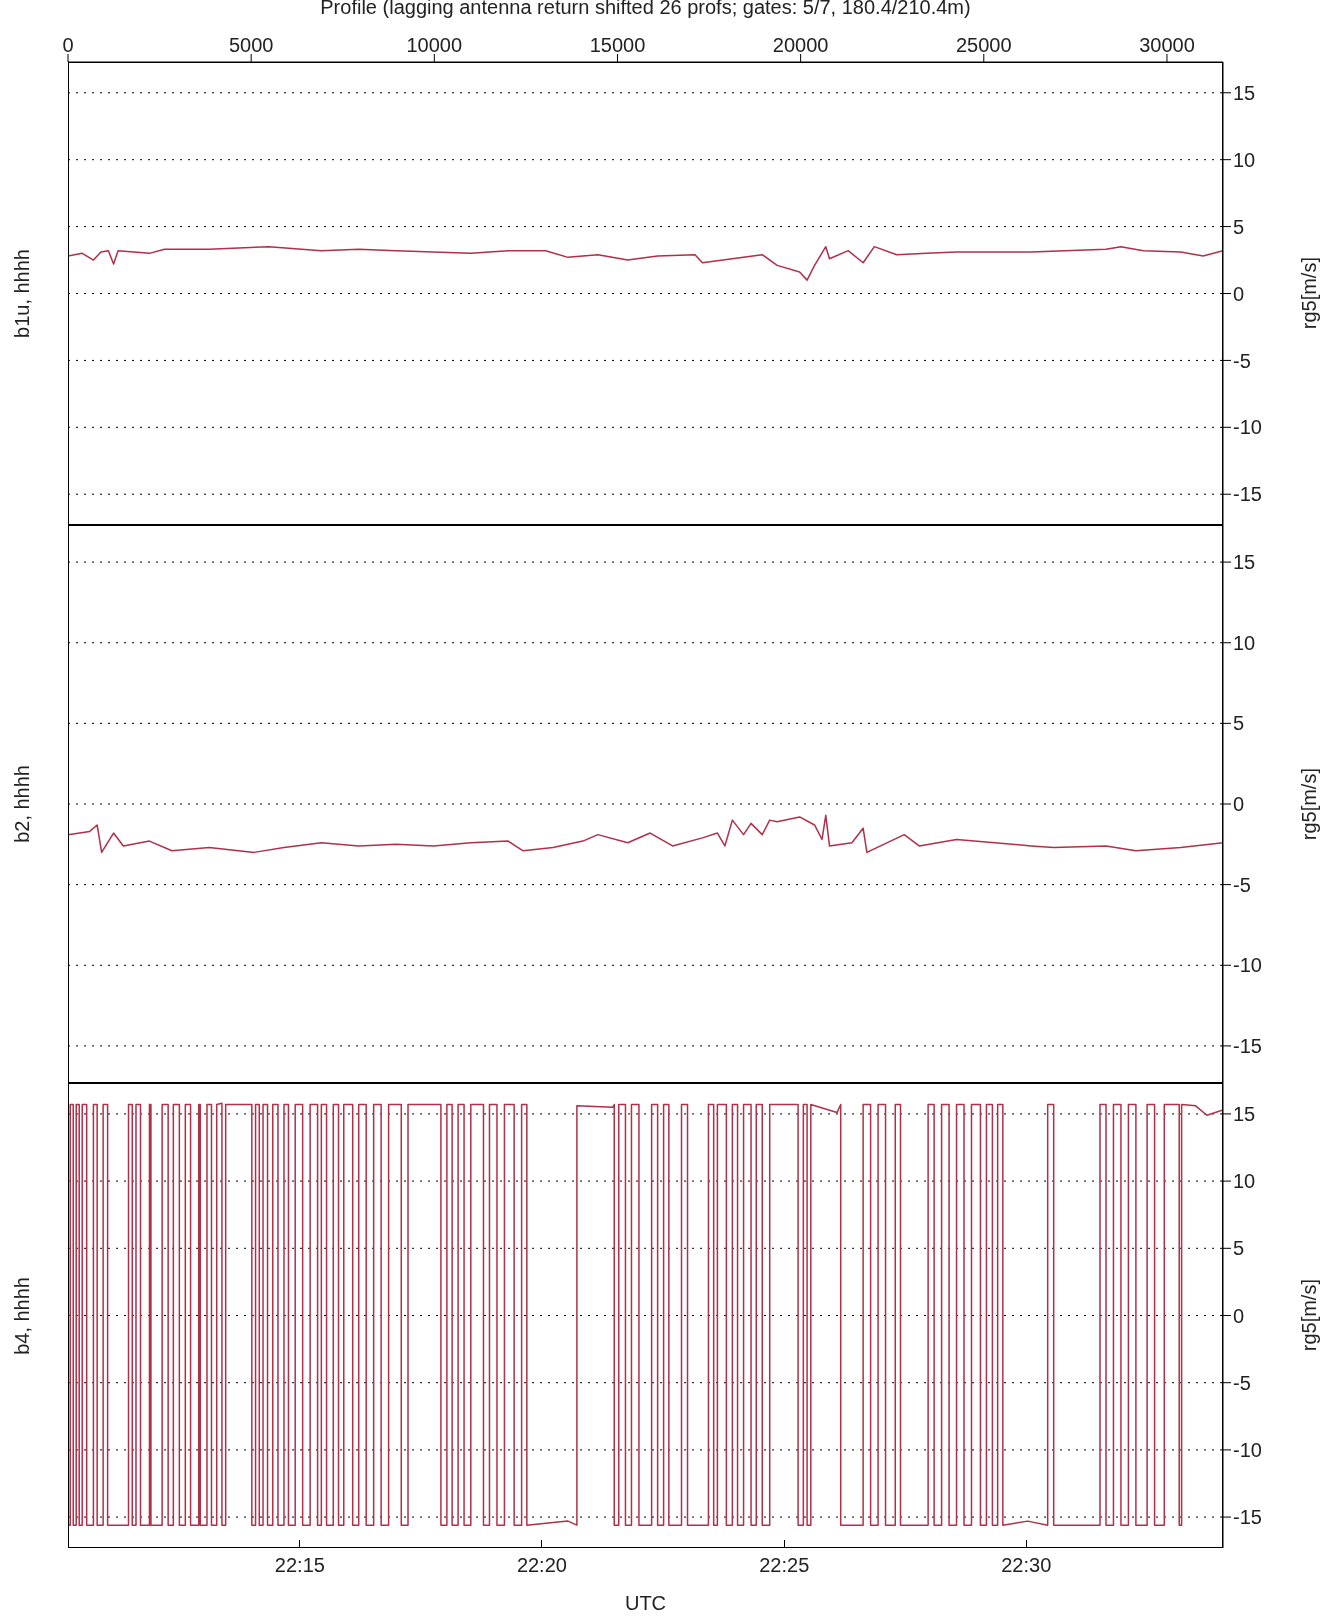 This screenshot has height=1622, width=1329. Describe the element at coordinates (617, 45) in the screenshot. I see `x-tick-label: 15000` at that location.